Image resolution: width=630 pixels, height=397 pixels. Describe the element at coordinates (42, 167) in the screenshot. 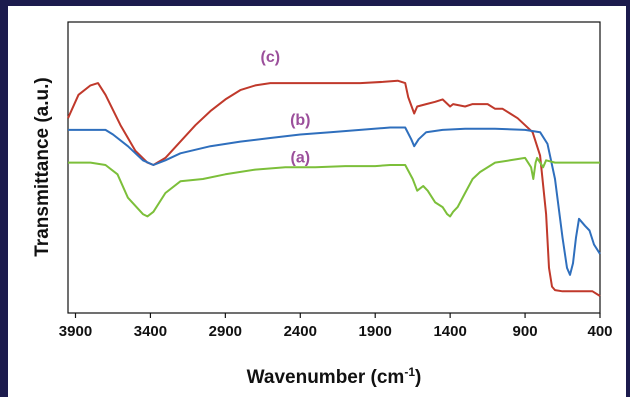

I see `y-axis-title: Transmittance (a.u.)` at that location.